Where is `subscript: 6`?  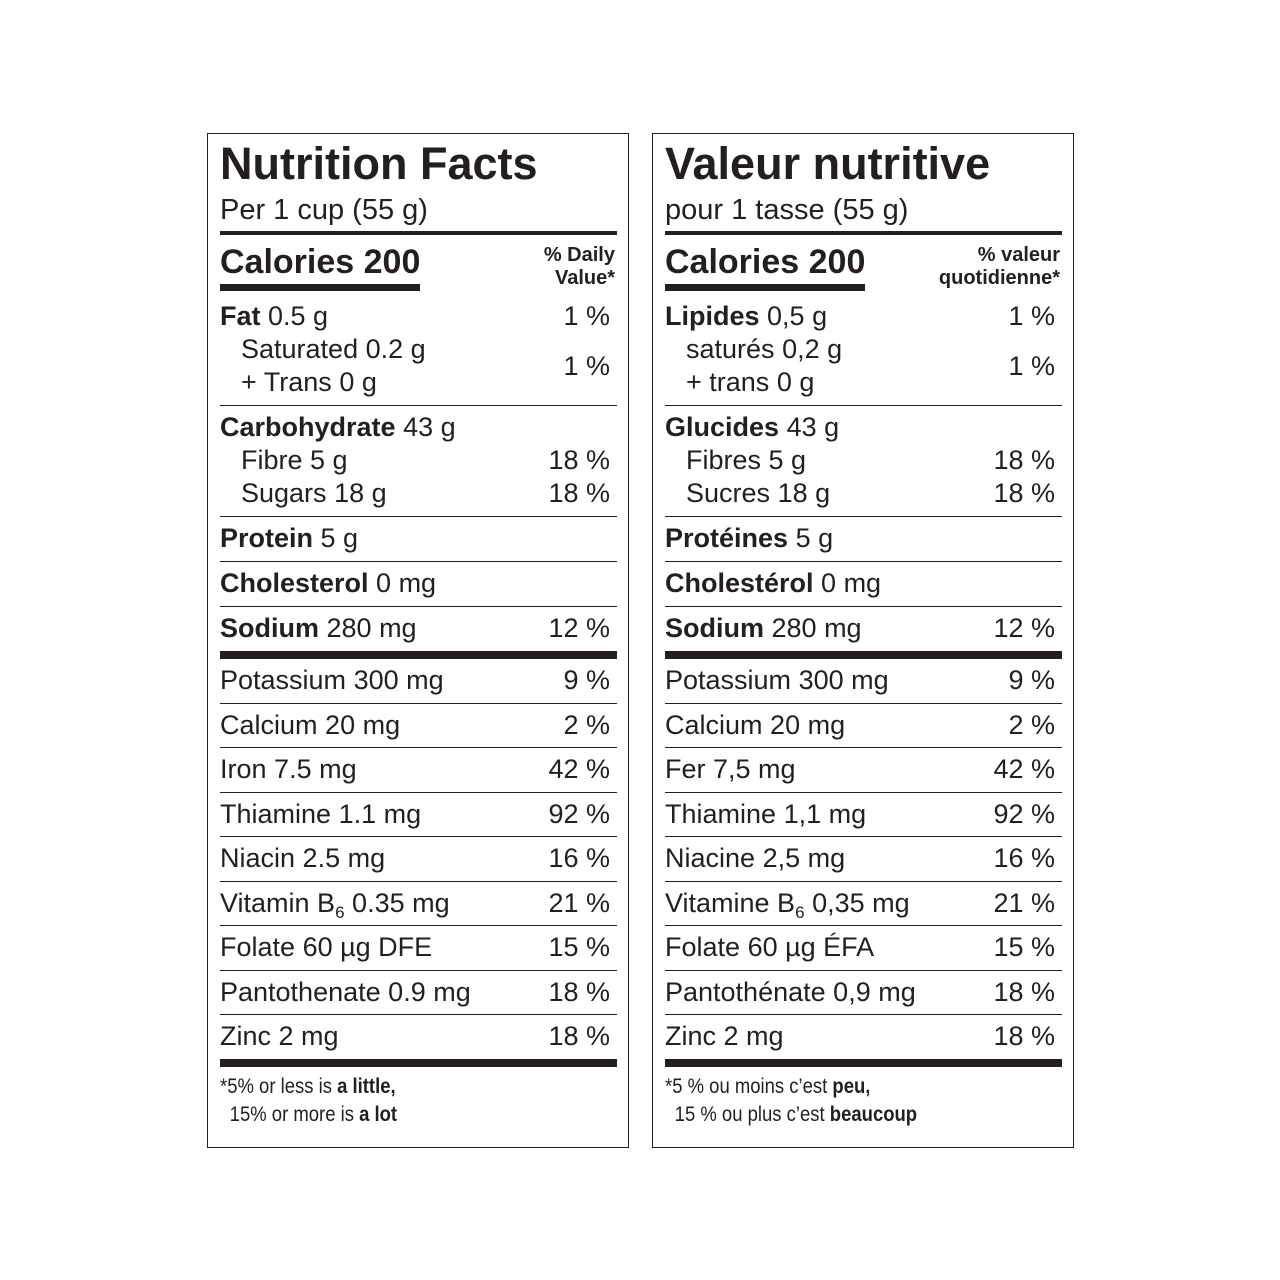
subscript: 6 is located at coordinates (340, 912).